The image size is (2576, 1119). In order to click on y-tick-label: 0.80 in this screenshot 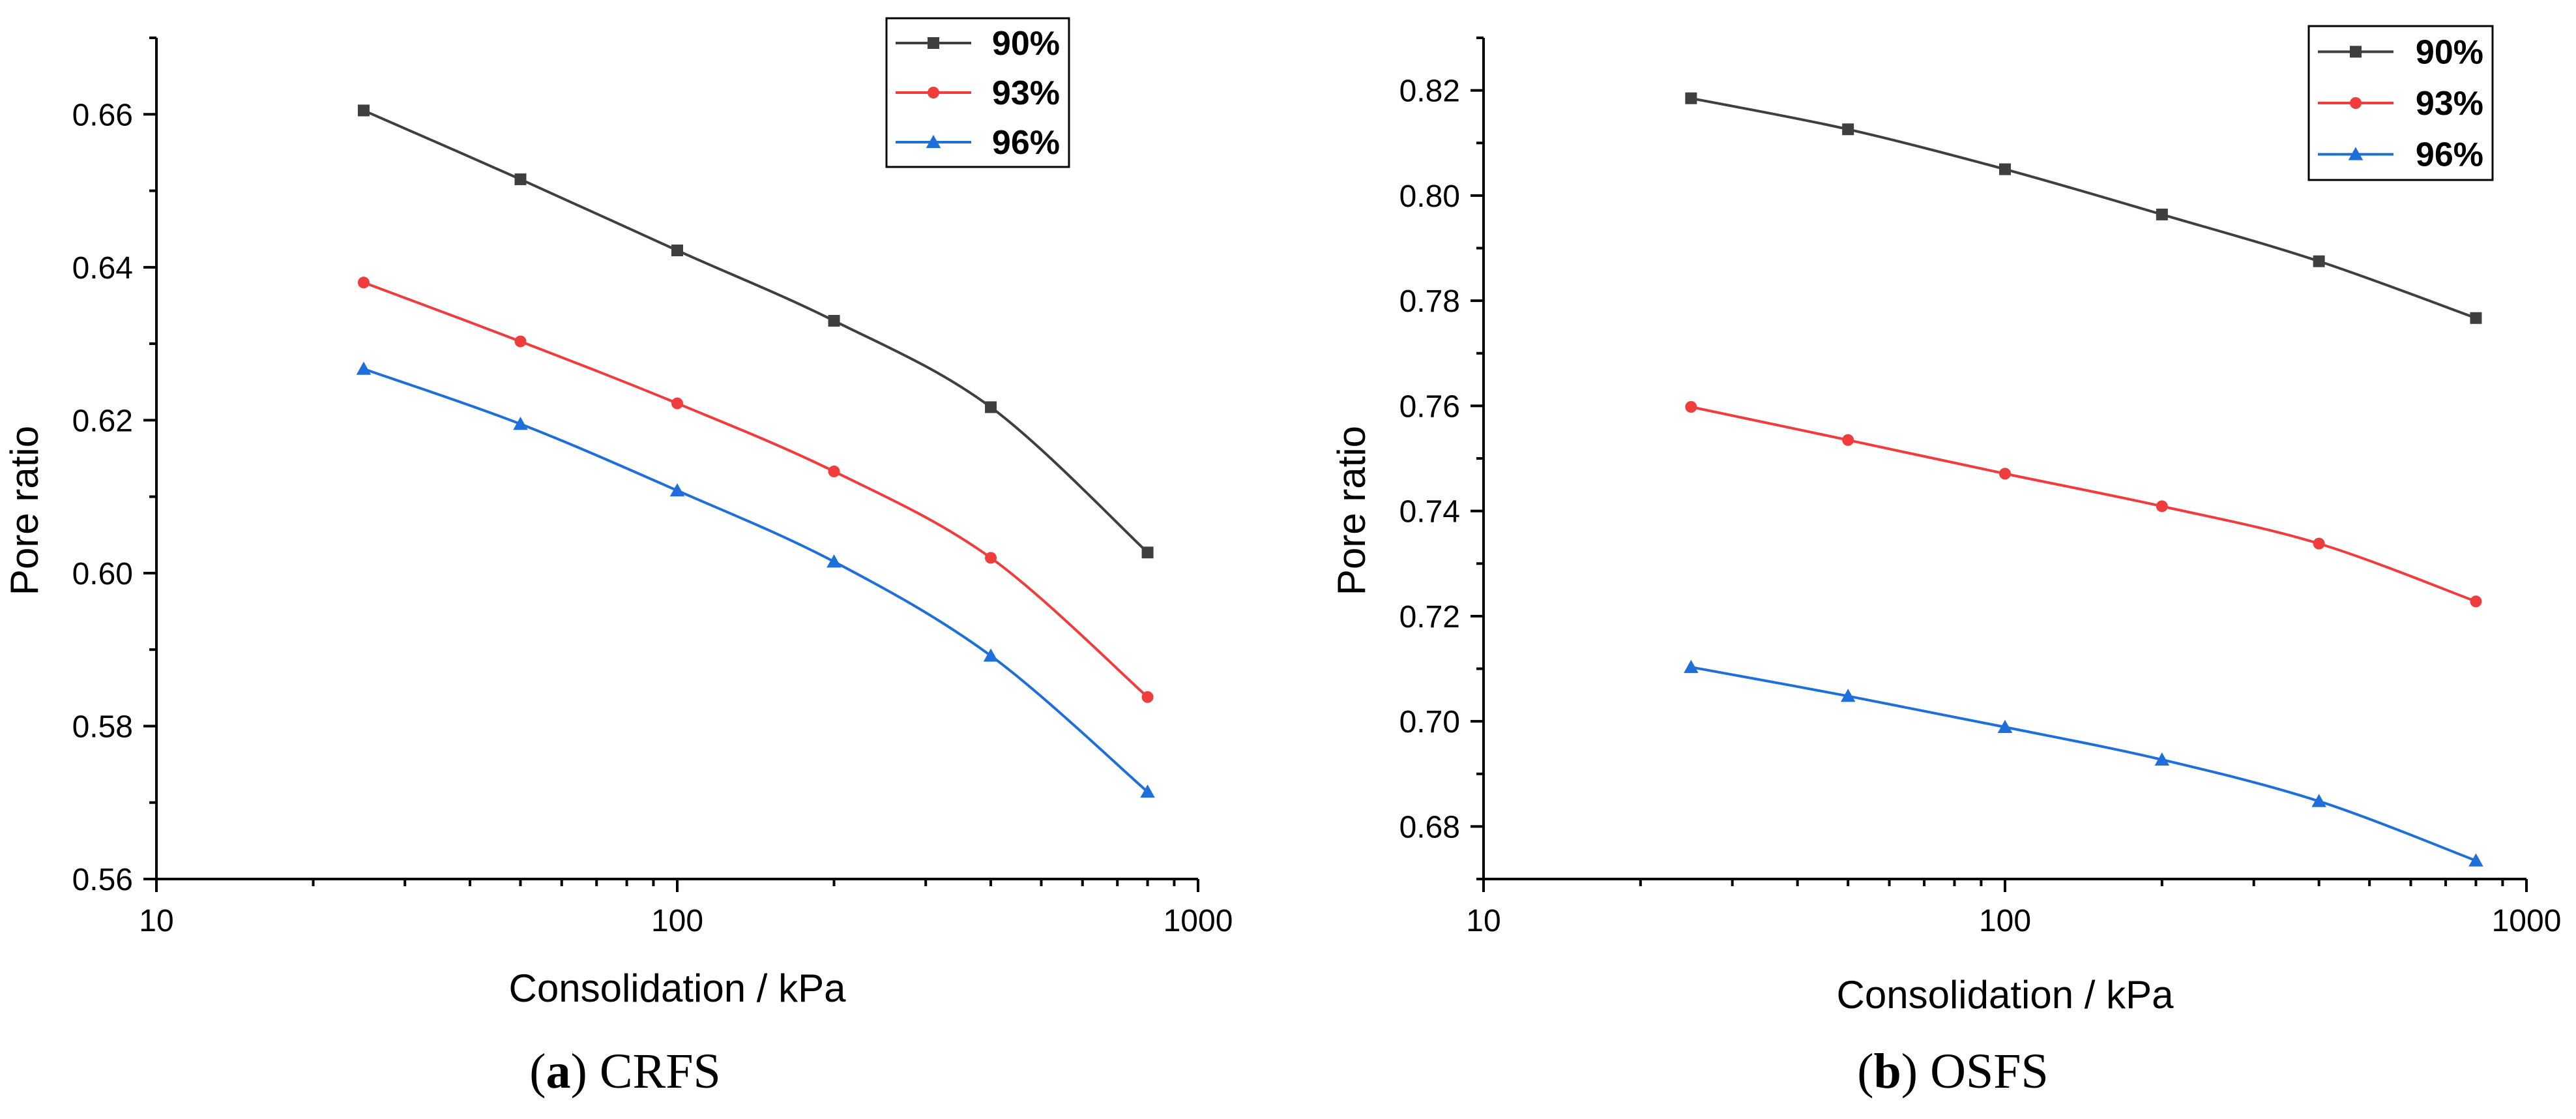, I will do `click(1429, 196)`.